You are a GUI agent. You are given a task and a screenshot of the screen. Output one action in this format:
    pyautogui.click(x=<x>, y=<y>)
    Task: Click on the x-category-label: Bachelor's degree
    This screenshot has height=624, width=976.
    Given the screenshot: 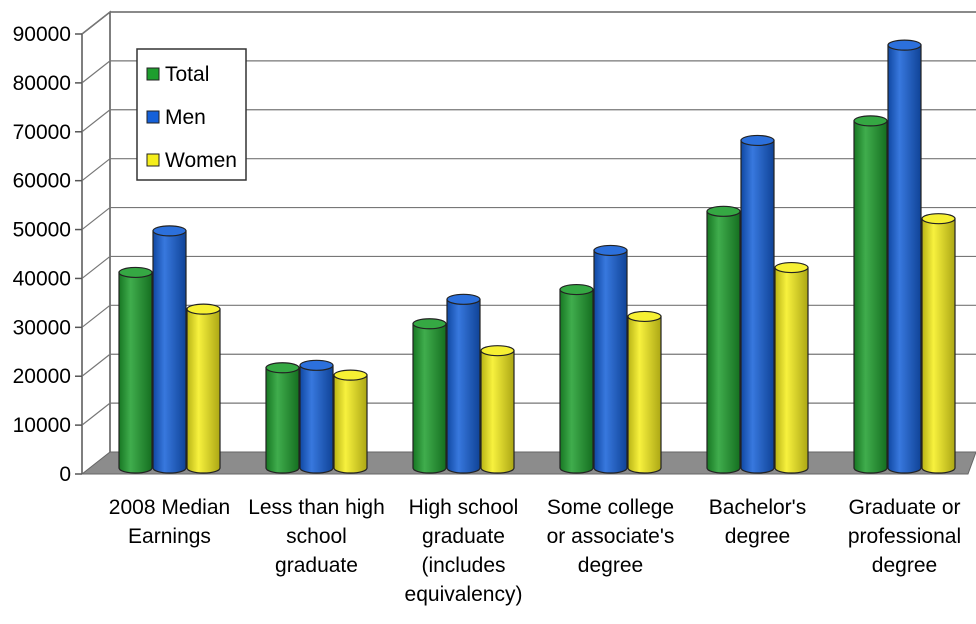 What is the action you would take?
    pyautogui.click(x=757, y=522)
    